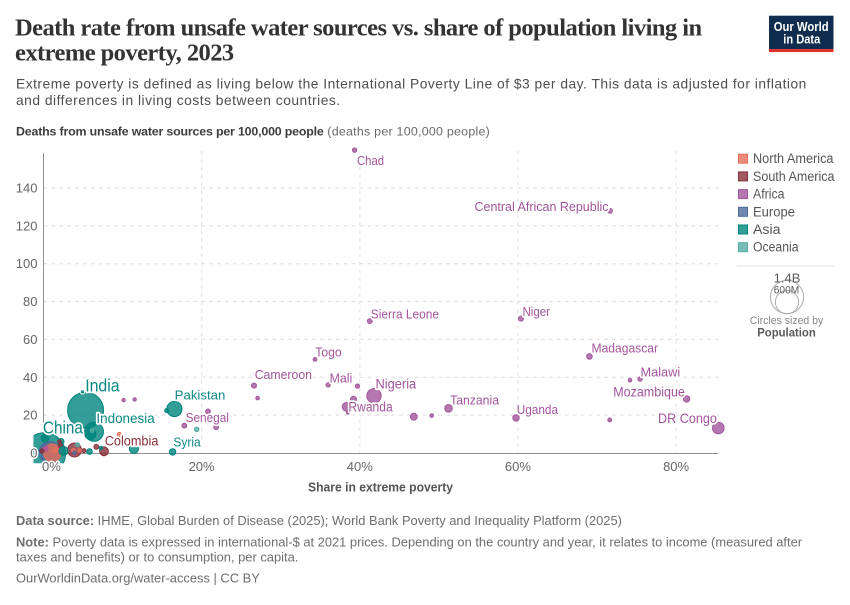 This screenshot has width=850, height=605. What do you see at coordinates (125, 418) in the screenshot?
I see `svg-text: Indonesia` at bounding box center [125, 418].